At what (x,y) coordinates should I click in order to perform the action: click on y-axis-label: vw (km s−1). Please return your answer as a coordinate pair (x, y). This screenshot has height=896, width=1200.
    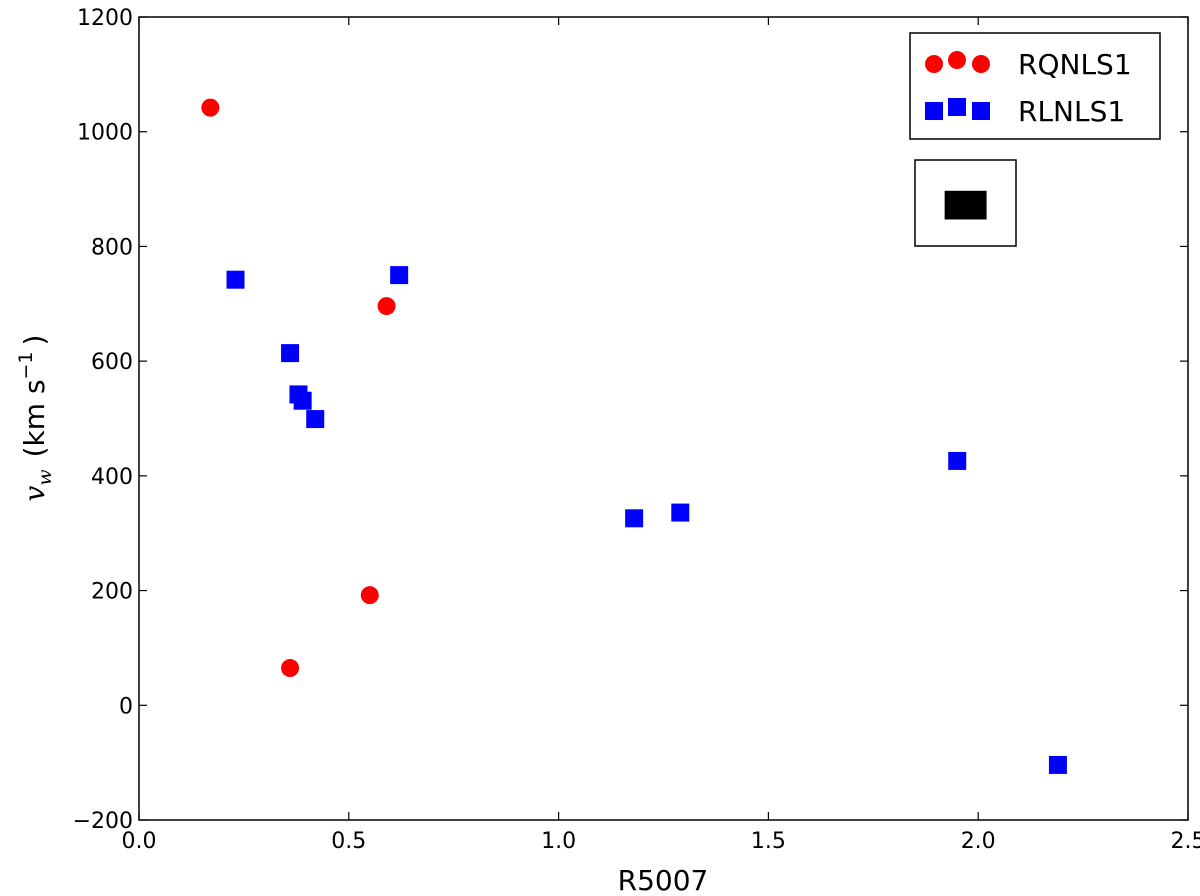
    Looking at the image, I should click on (35, 418).